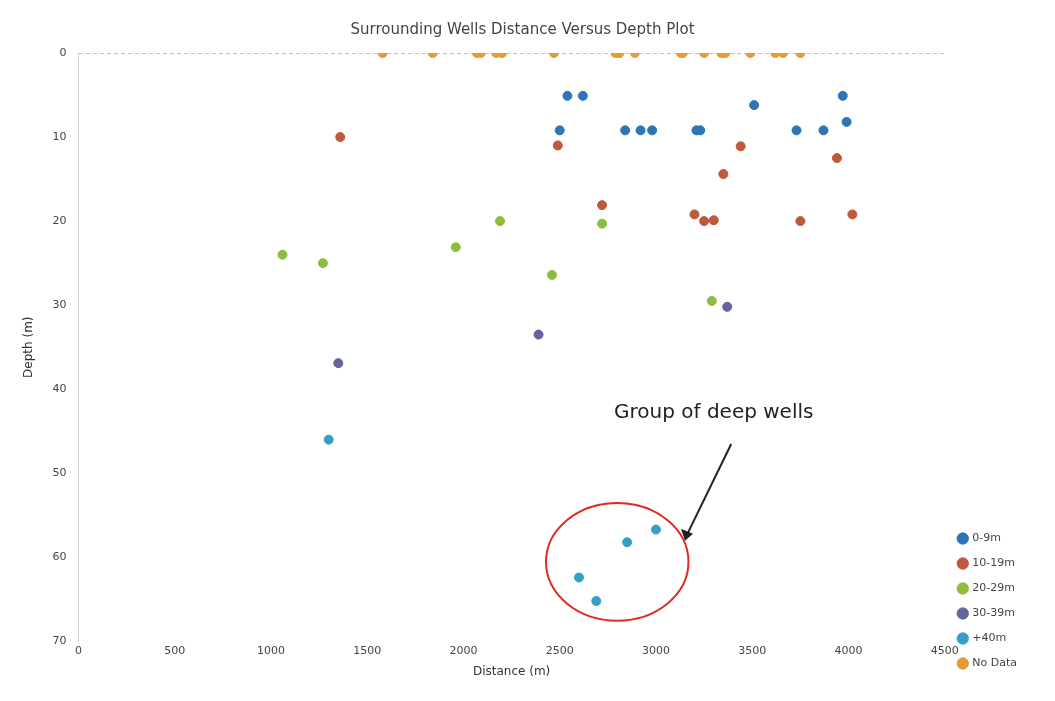  I want to click on y-tick-label: 20, so click(59, 220).